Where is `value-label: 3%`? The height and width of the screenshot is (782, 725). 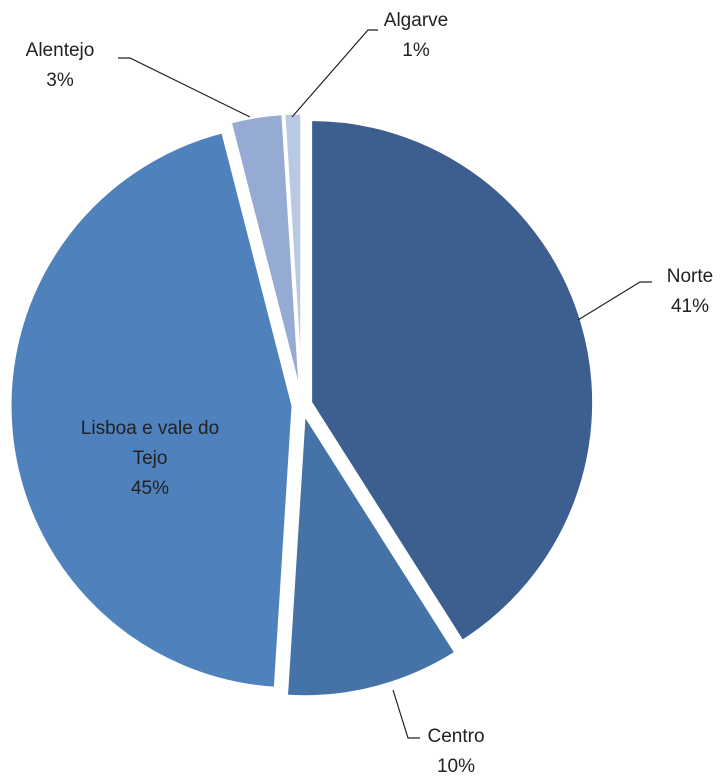 value-label: 3% is located at coordinates (60, 80).